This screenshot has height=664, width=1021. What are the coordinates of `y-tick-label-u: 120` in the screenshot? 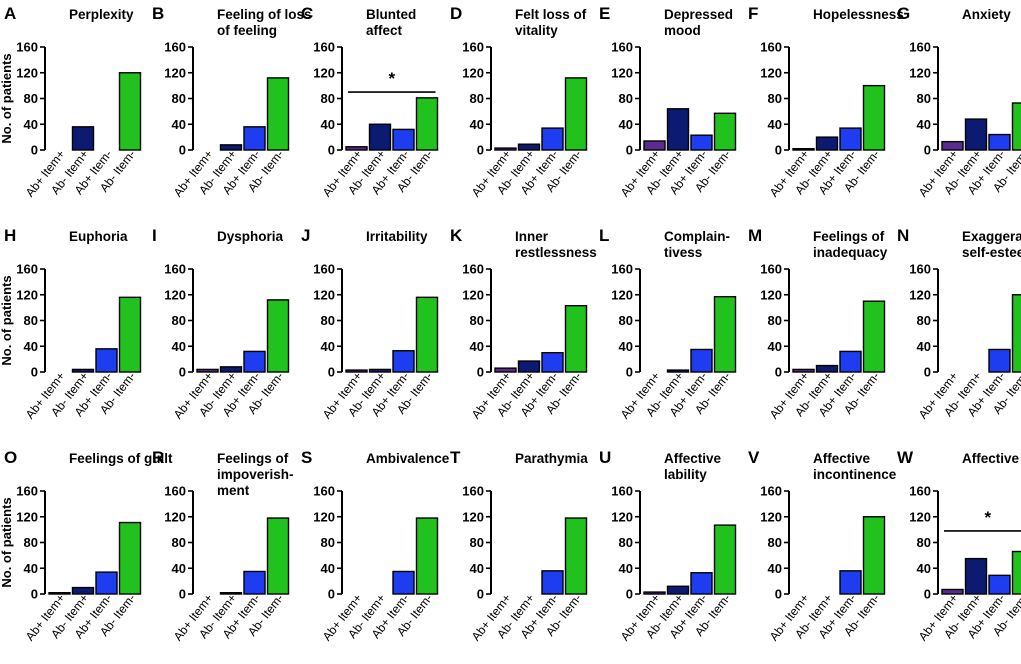 It's located at (622, 516).